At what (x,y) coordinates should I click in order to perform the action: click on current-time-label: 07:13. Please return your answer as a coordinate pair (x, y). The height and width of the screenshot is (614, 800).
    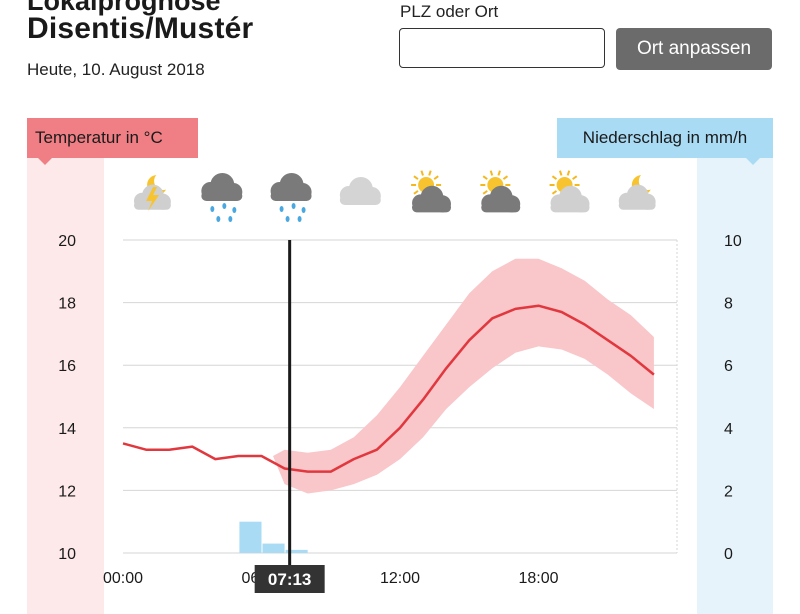
    Looking at the image, I should click on (289, 579).